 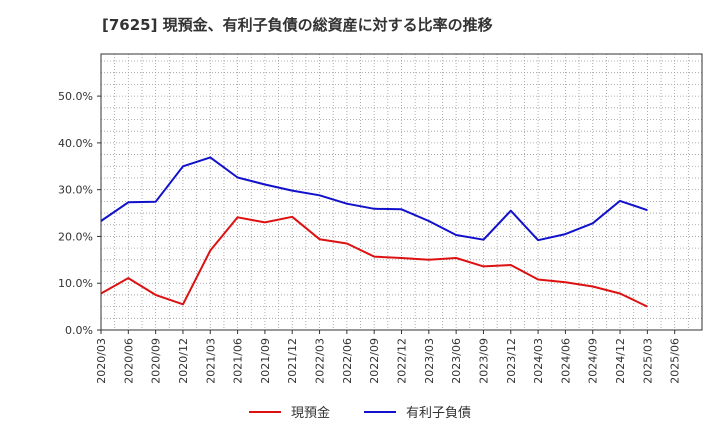 I want to click on x-tick-label: 2024/06, so click(x=565, y=361).